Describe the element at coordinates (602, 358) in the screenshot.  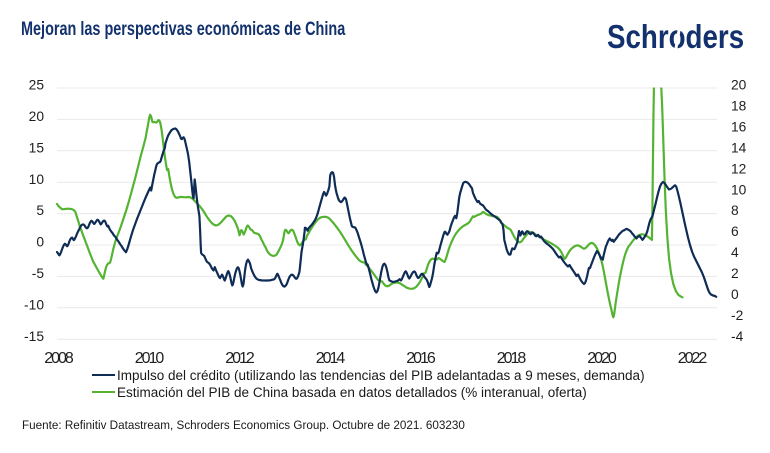
I see `svg-text: 2020` at that location.